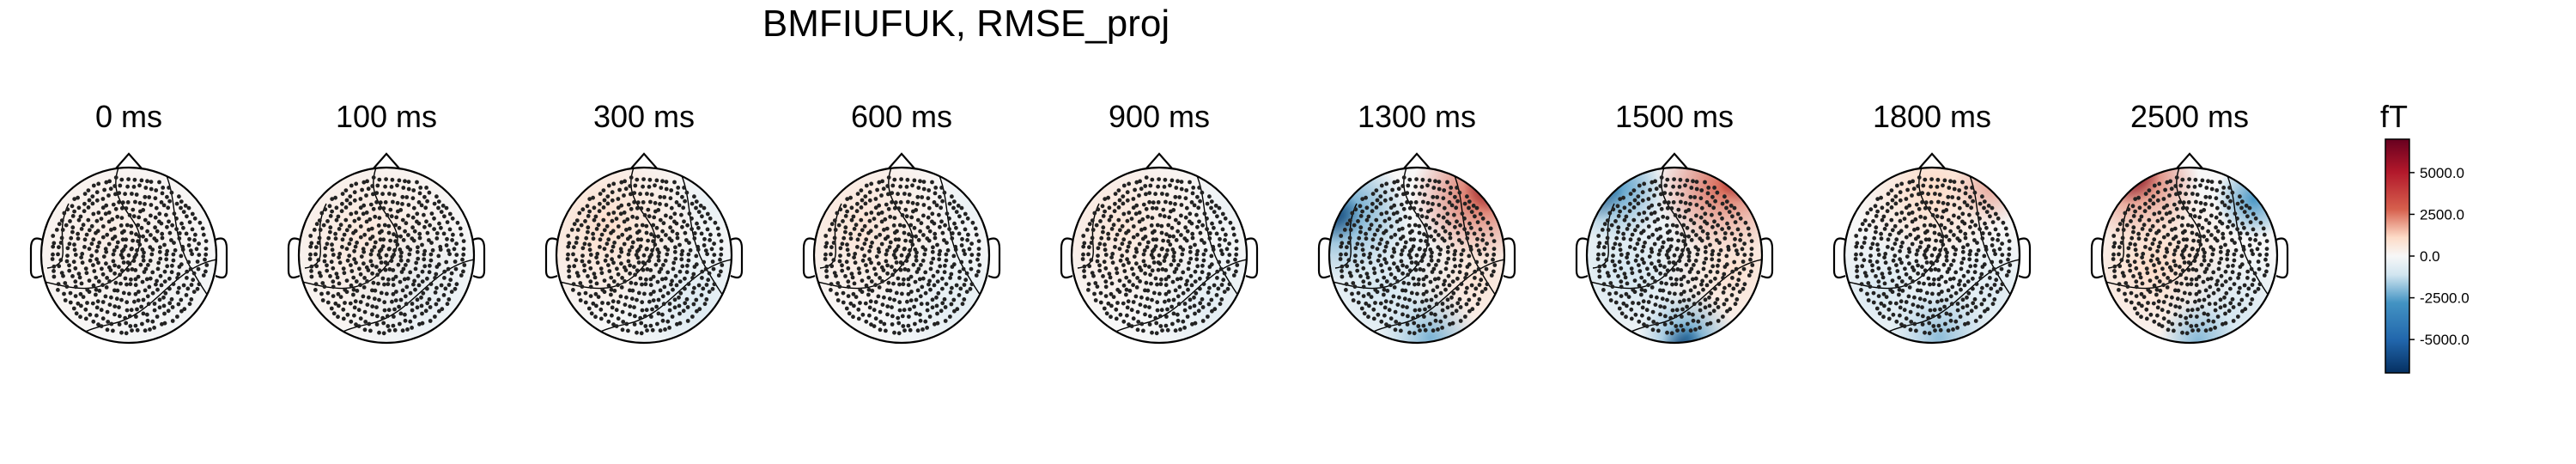 This screenshot has width=2576, height=464. Describe the element at coordinates (2445, 298) in the screenshot. I see `colorbar-tick-label: -2500.0` at that location.